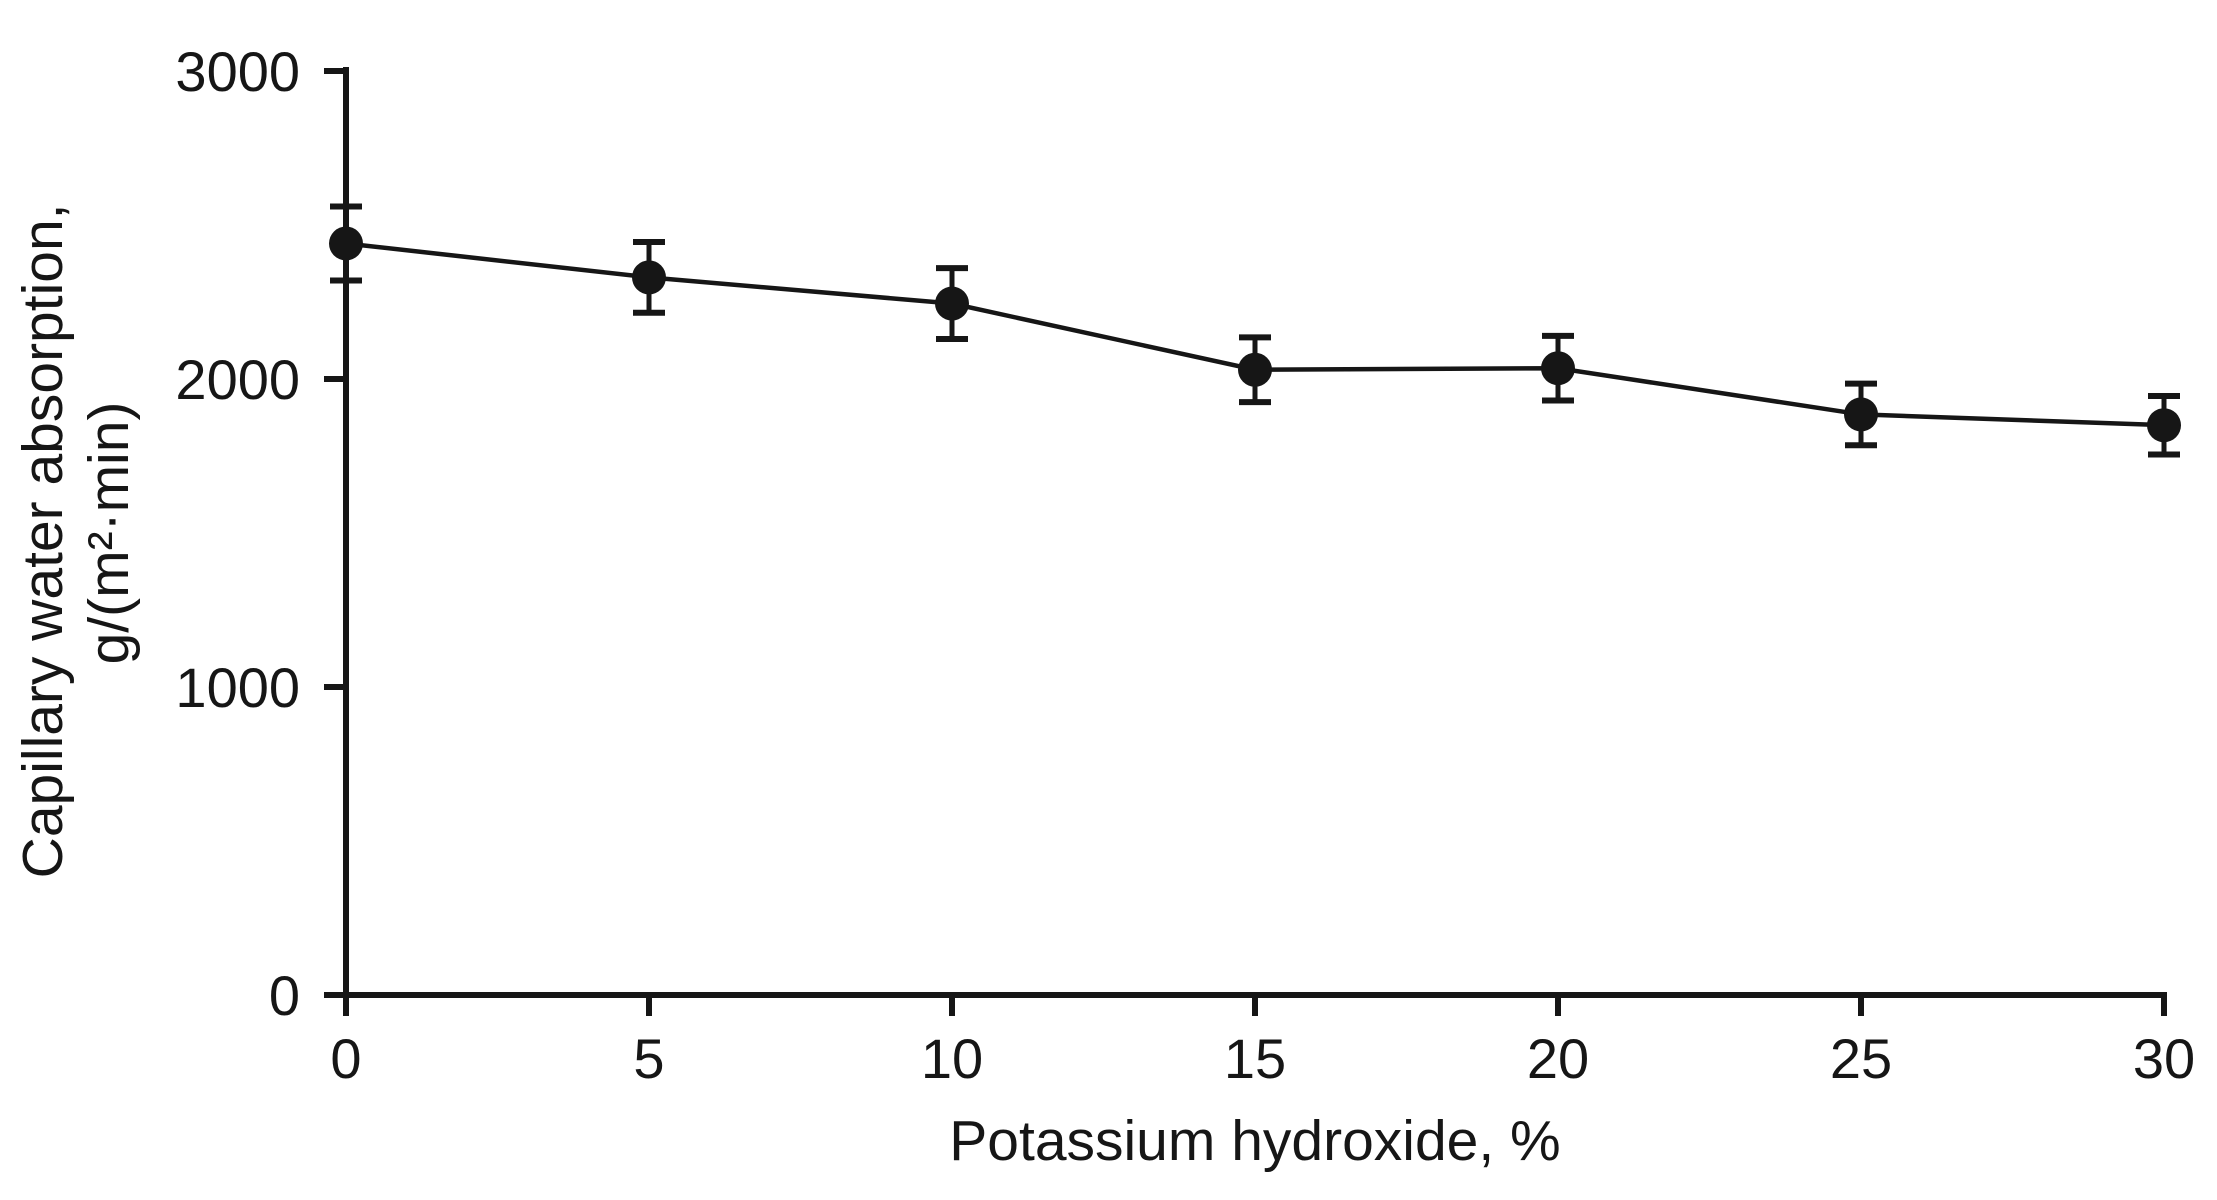 The height and width of the screenshot is (1200, 2217). Describe the element at coordinates (237, 687) in the screenshot. I see `y-tick-label: 1000` at that location.